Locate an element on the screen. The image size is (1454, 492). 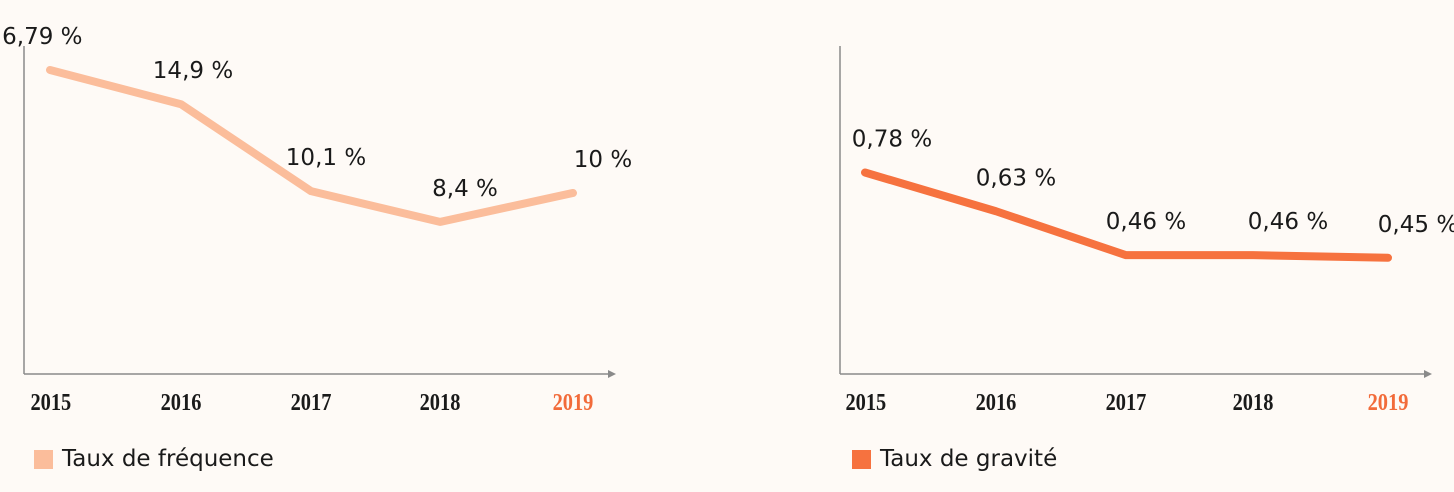
severity-legend-swatch is located at coordinates (861, 459).